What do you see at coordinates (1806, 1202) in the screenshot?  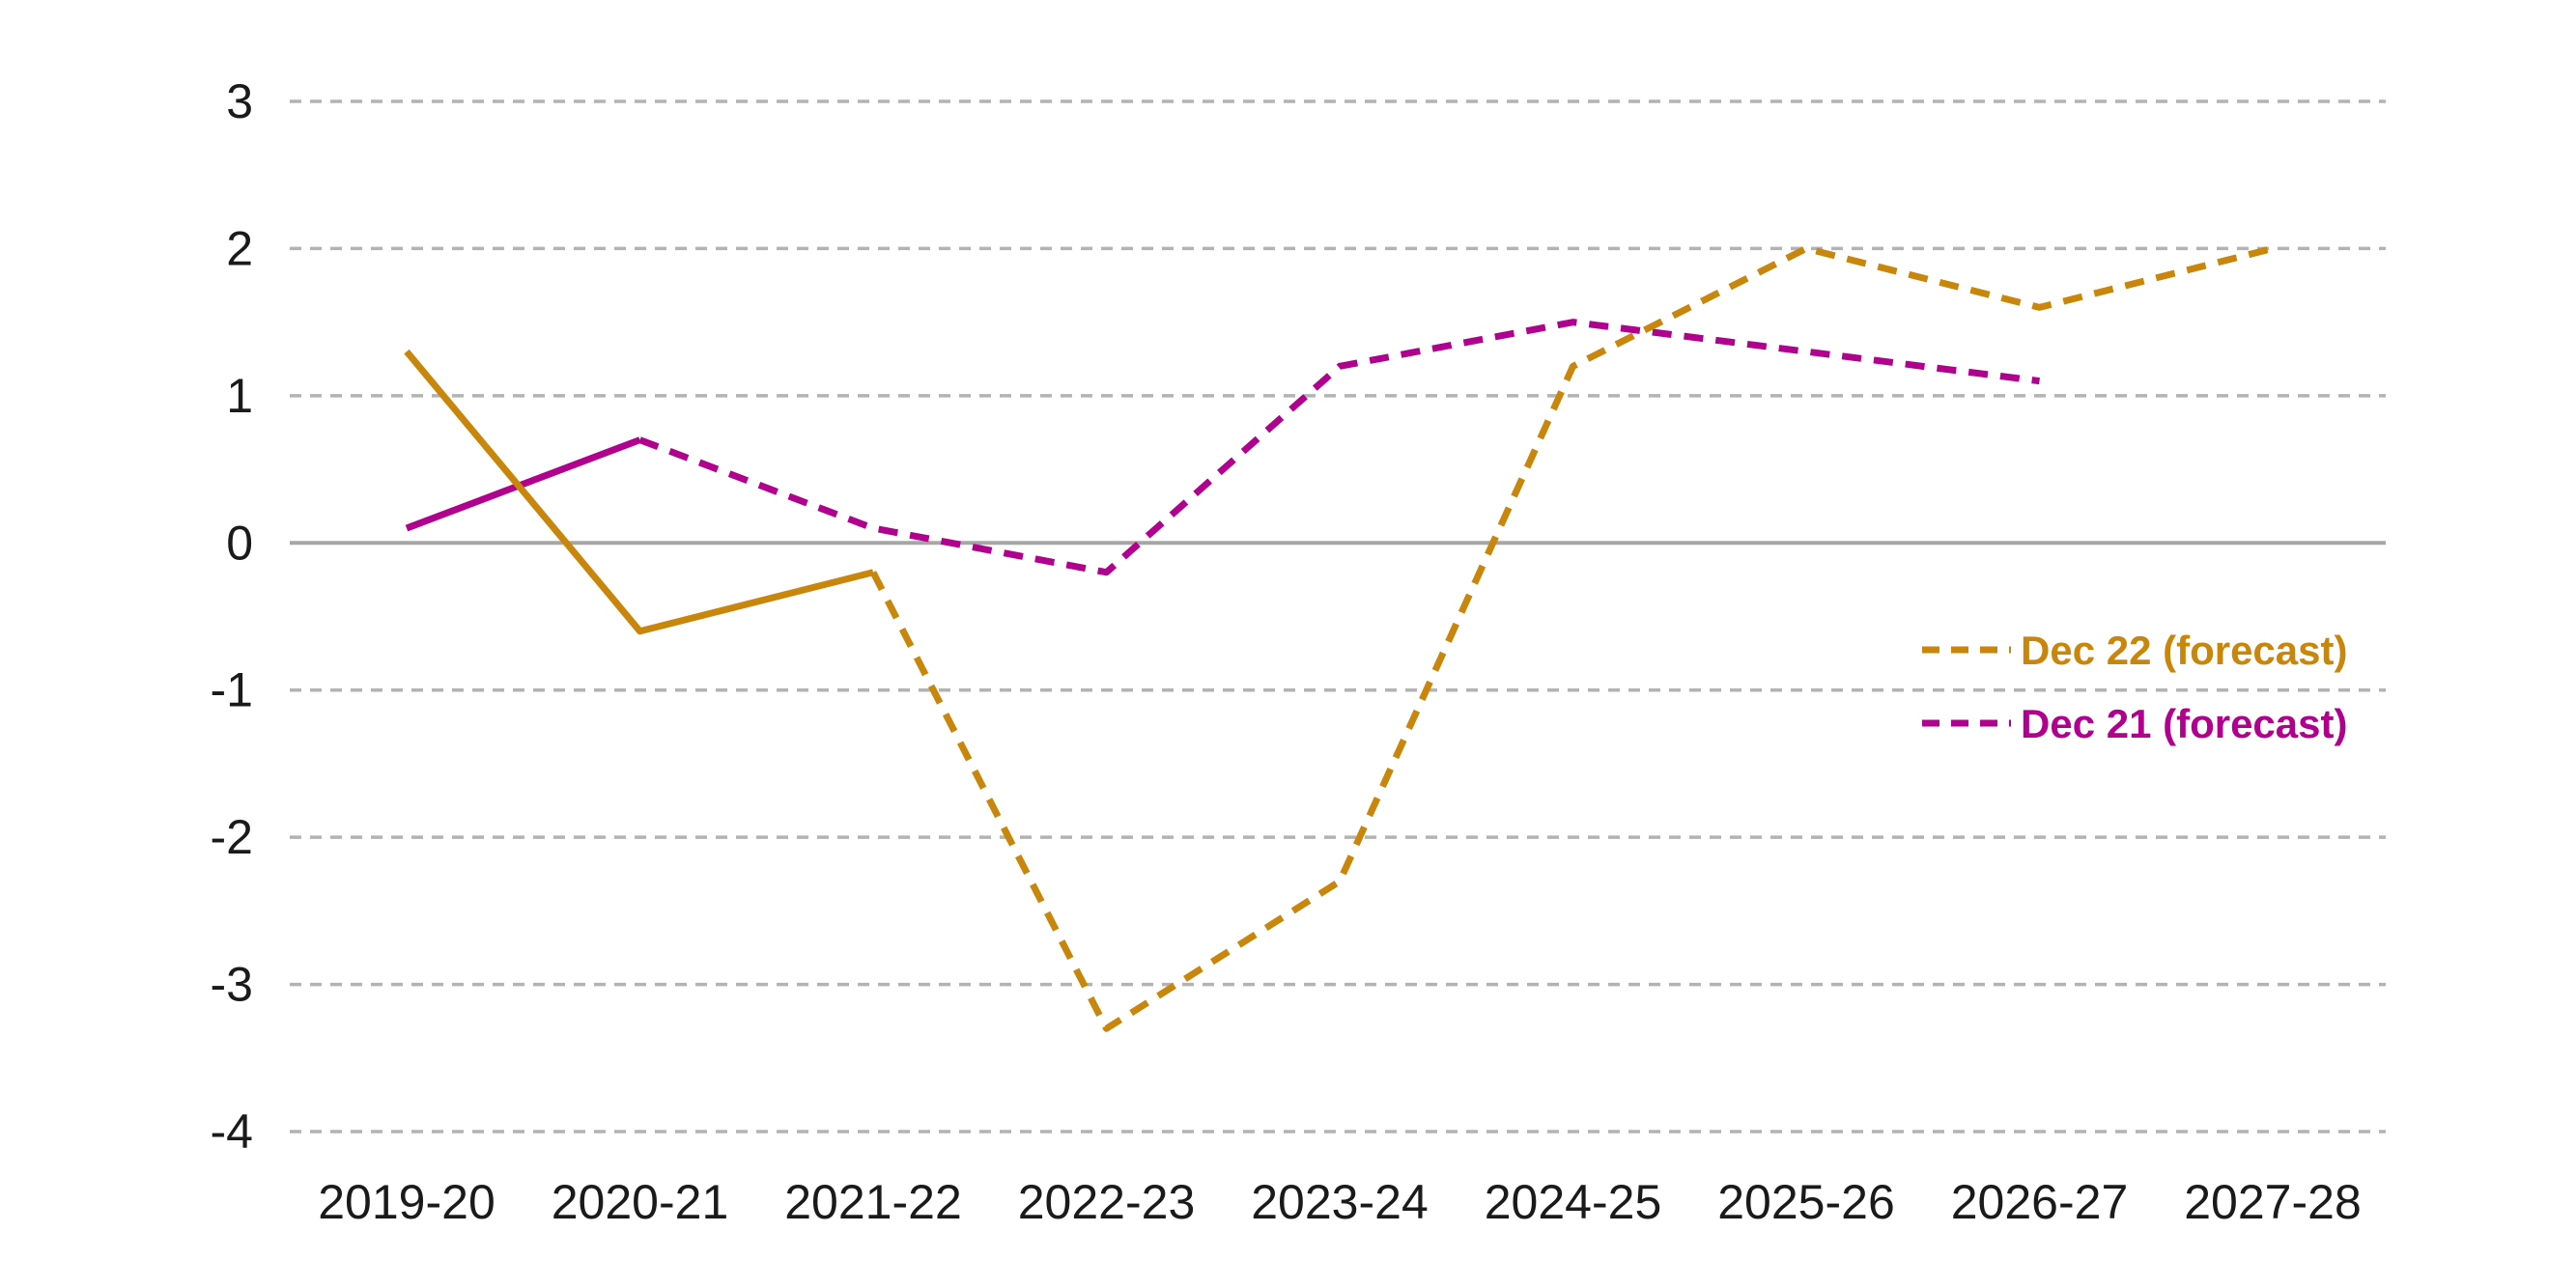 I see `x-tick-label: 2025-26` at bounding box center [1806, 1202].